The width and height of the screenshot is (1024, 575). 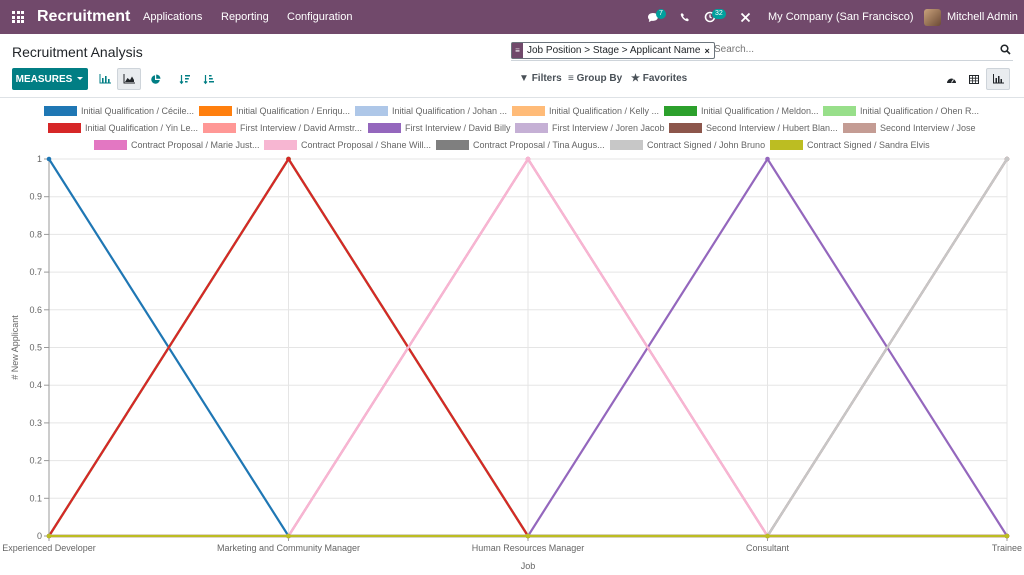 What do you see at coordinates (208, 79) in the screenshot?
I see `sort-ascending-button` at bounding box center [208, 79].